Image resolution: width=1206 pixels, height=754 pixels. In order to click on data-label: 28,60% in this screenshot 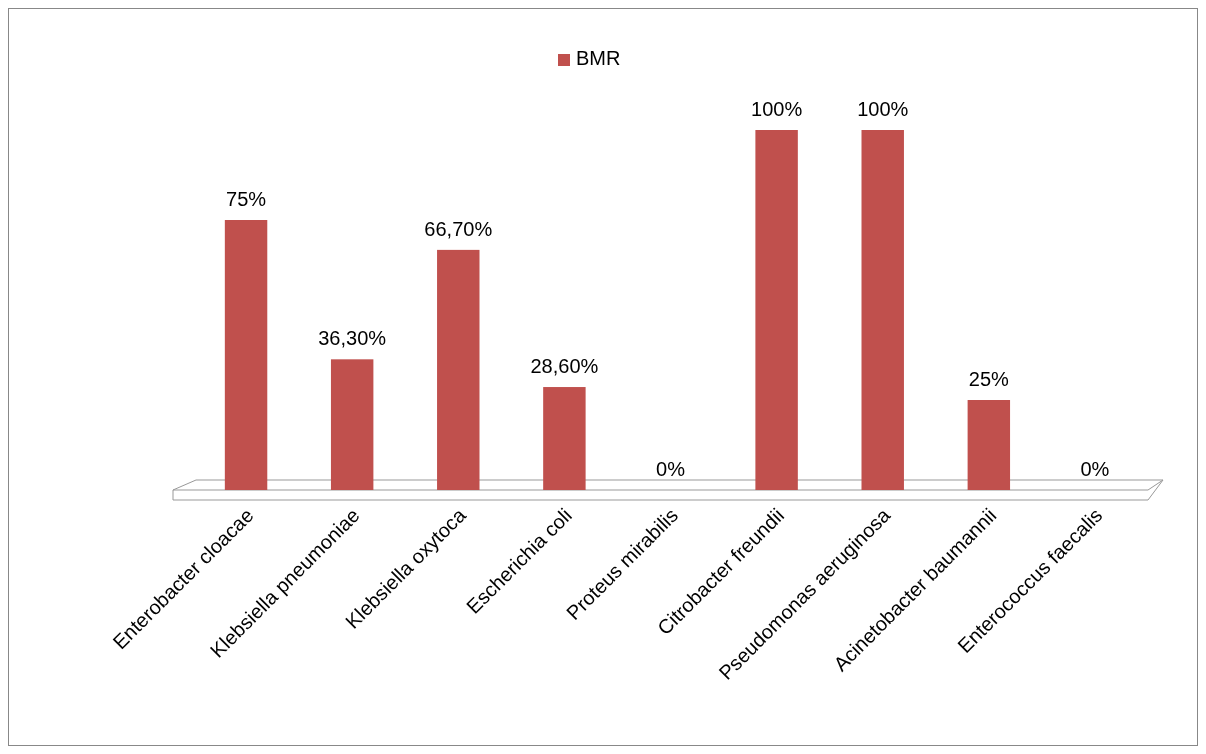, I will do `click(564, 366)`.